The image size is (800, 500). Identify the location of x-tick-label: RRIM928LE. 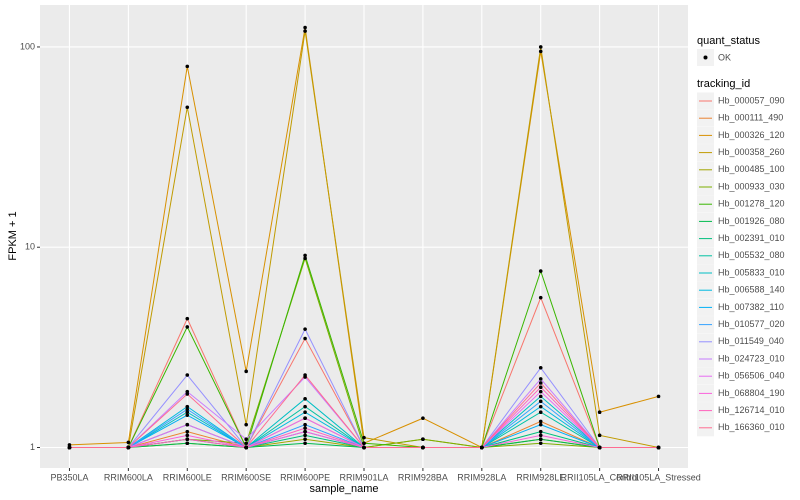
(540, 477).